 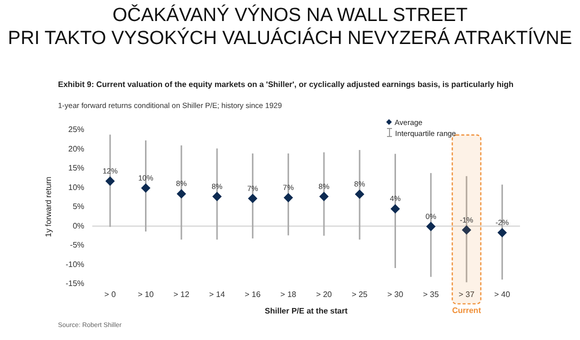 What do you see at coordinates (217, 294) in the screenshot?
I see `x-tick-label: > 14` at bounding box center [217, 294].